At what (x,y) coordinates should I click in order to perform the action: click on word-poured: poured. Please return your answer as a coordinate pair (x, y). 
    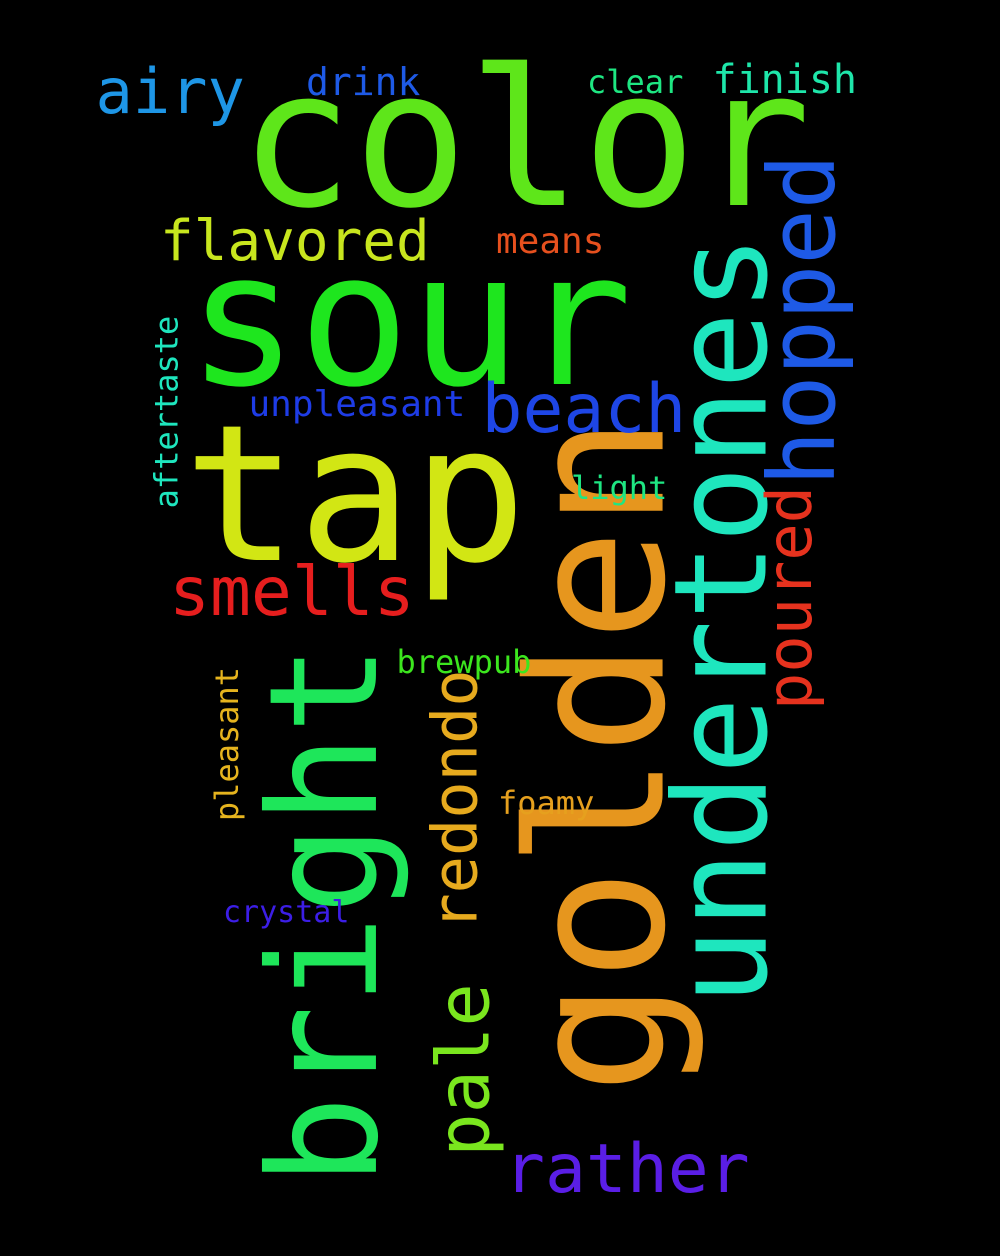
    Looking at the image, I should click on (789, 598).